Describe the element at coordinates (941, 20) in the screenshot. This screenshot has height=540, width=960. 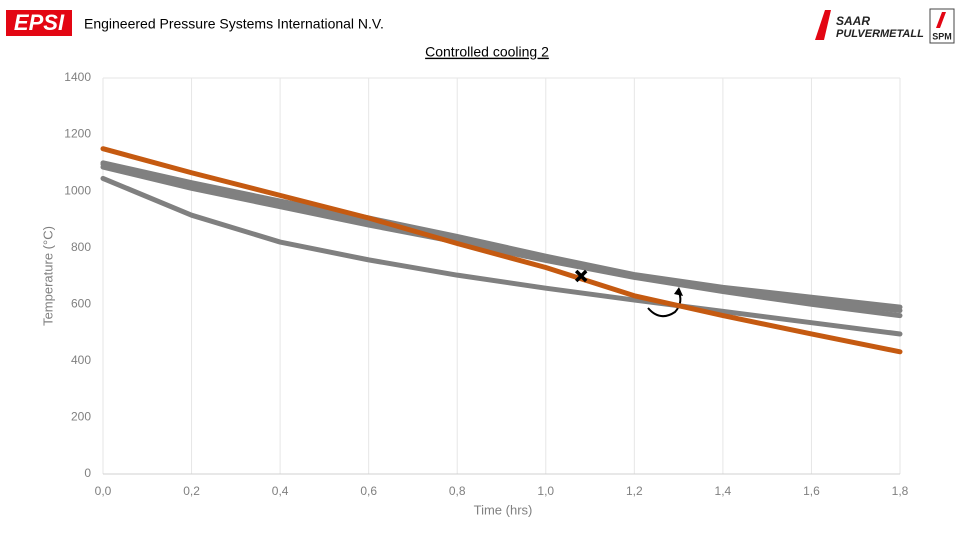
I see `logo-spm-mark` at that location.